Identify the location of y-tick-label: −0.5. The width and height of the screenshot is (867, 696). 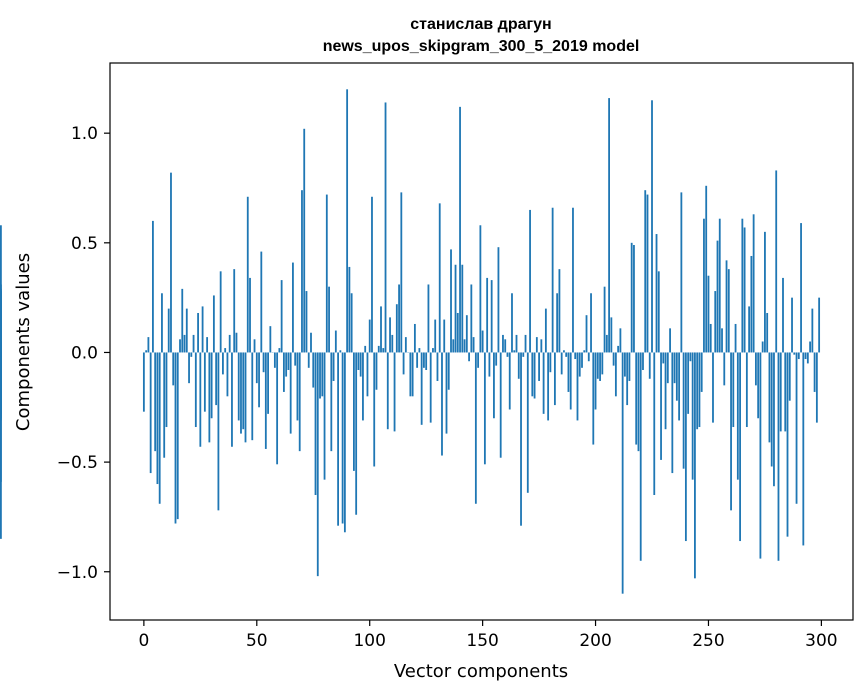
(77, 463).